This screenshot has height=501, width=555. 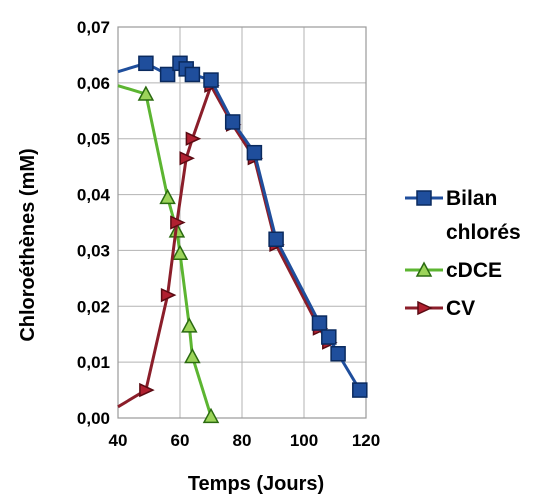 What do you see at coordinates (242, 440) in the screenshot?
I see `x-tick-label: 80` at bounding box center [242, 440].